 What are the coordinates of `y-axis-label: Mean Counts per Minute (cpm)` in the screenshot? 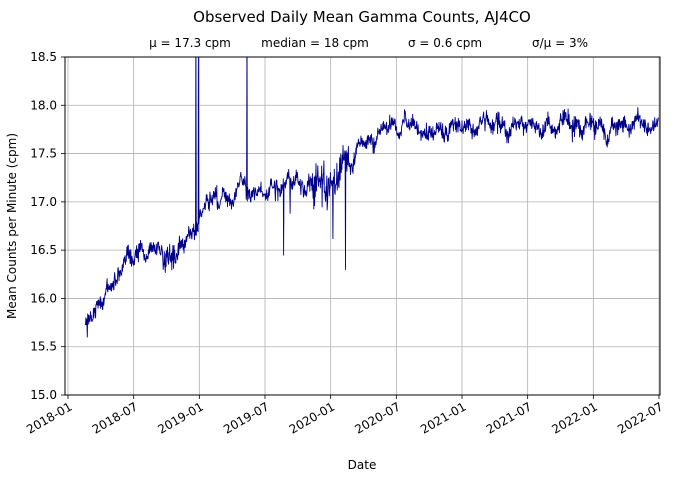 It's located at (12, 226).